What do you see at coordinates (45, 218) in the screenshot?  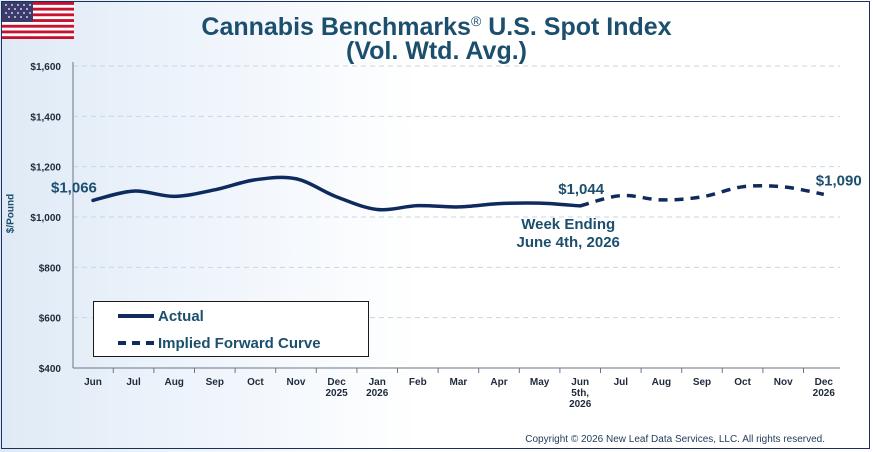 I see `y-tick-label: $1,000` at bounding box center [45, 218].